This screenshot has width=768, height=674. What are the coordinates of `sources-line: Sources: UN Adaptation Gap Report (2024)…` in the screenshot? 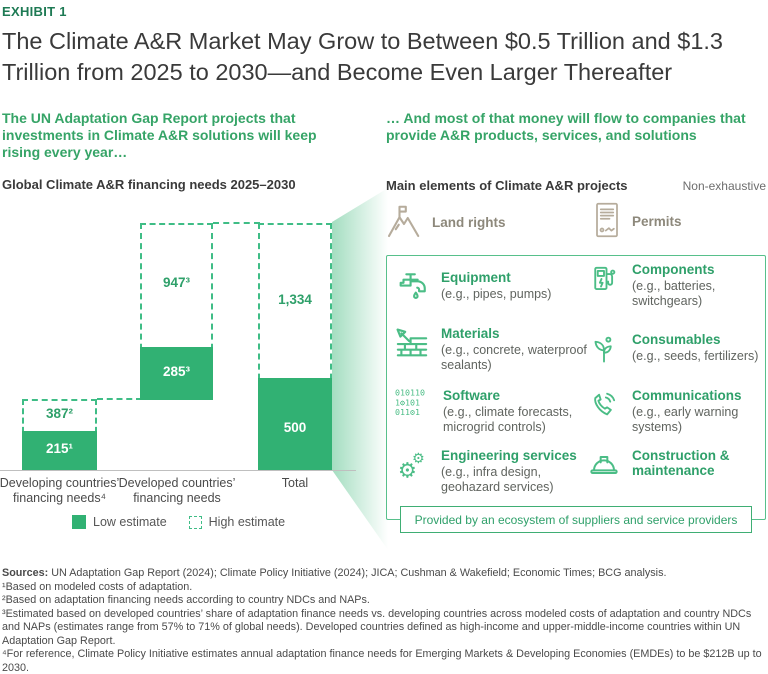 It's located at (384, 574).